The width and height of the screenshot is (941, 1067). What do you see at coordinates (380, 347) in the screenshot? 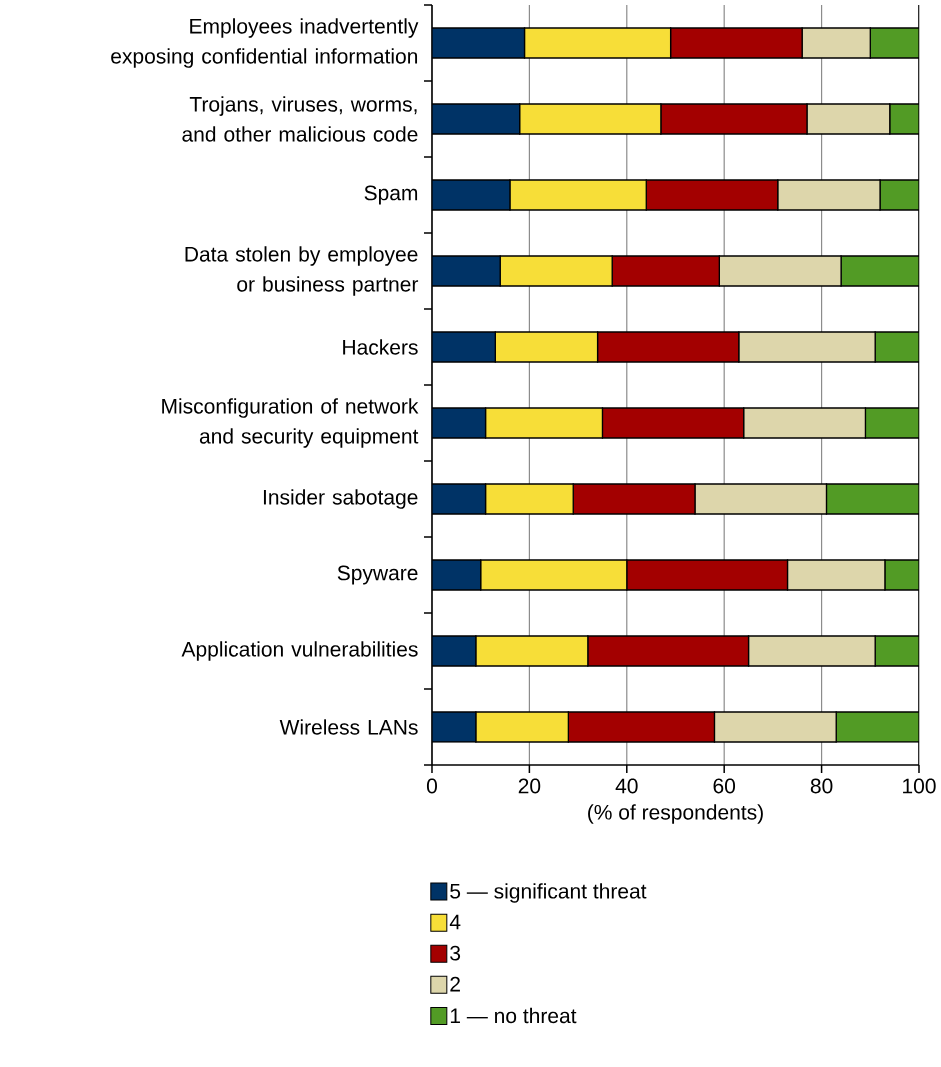
I see `y-tick-label: Hackers` at bounding box center [380, 347].